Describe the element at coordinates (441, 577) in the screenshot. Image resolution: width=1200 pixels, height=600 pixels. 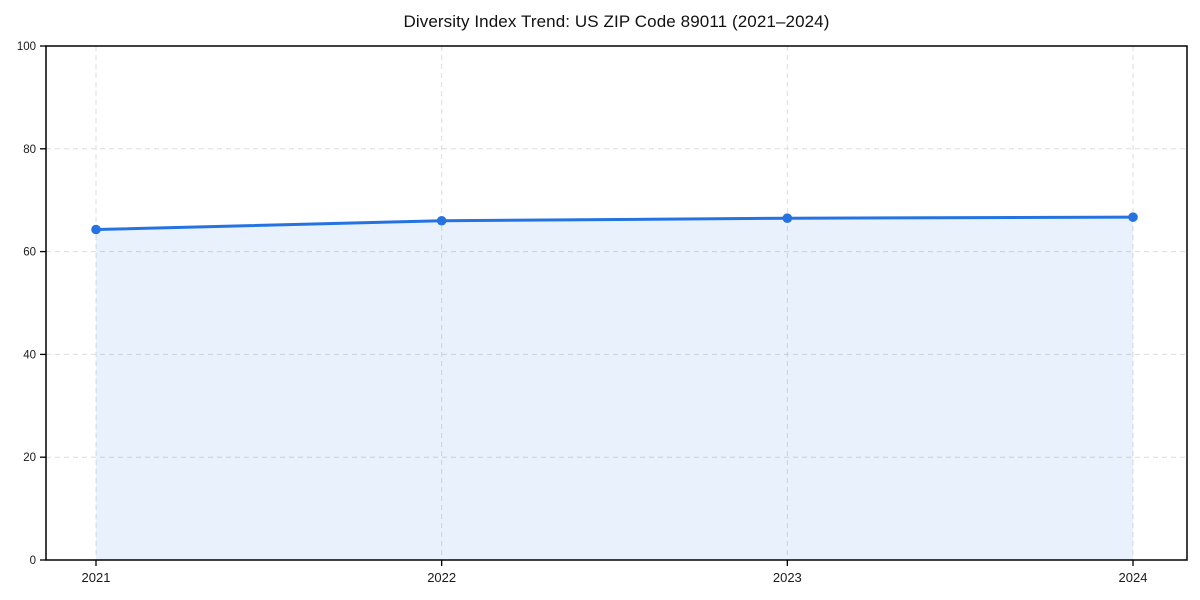
I see `x-tick-label: 2022` at that location.